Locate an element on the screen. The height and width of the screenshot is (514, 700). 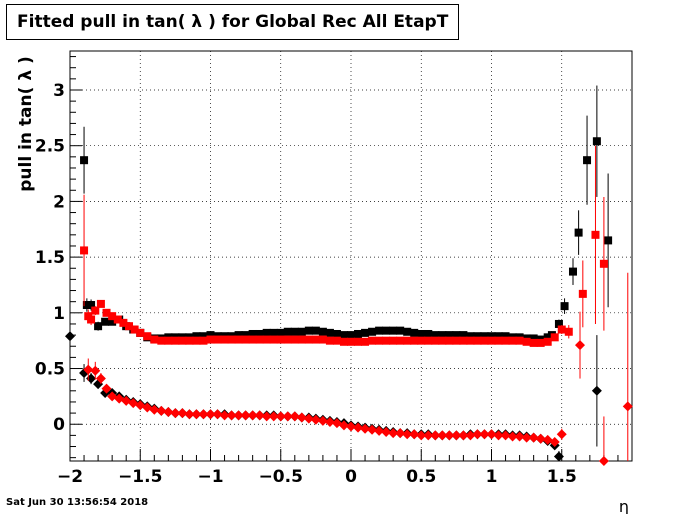
y-tick-label: 0.5 is located at coordinates (50, 370).